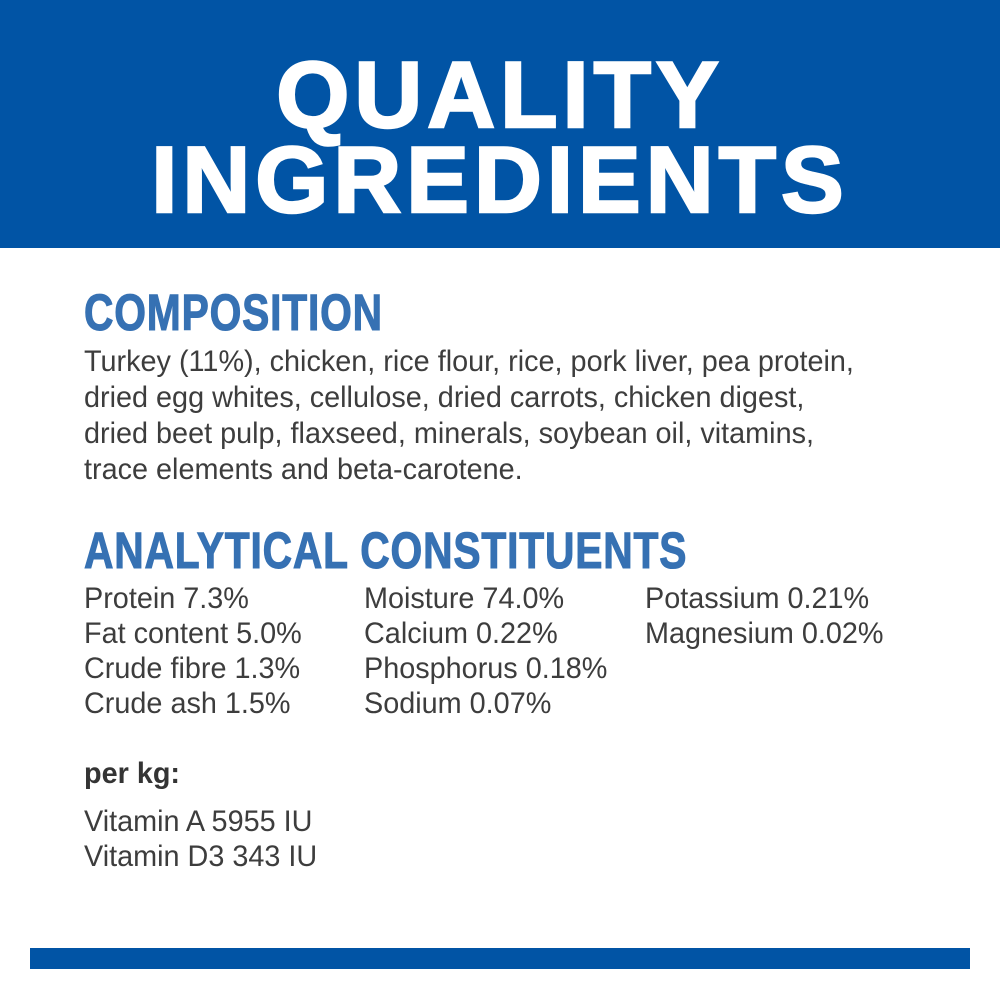 Image resolution: width=1000 pixels, height=1000 pixels. I want to click on analytical-column-3: Potassium 0.21% Magnesium 0.02%, so click(764, 616).